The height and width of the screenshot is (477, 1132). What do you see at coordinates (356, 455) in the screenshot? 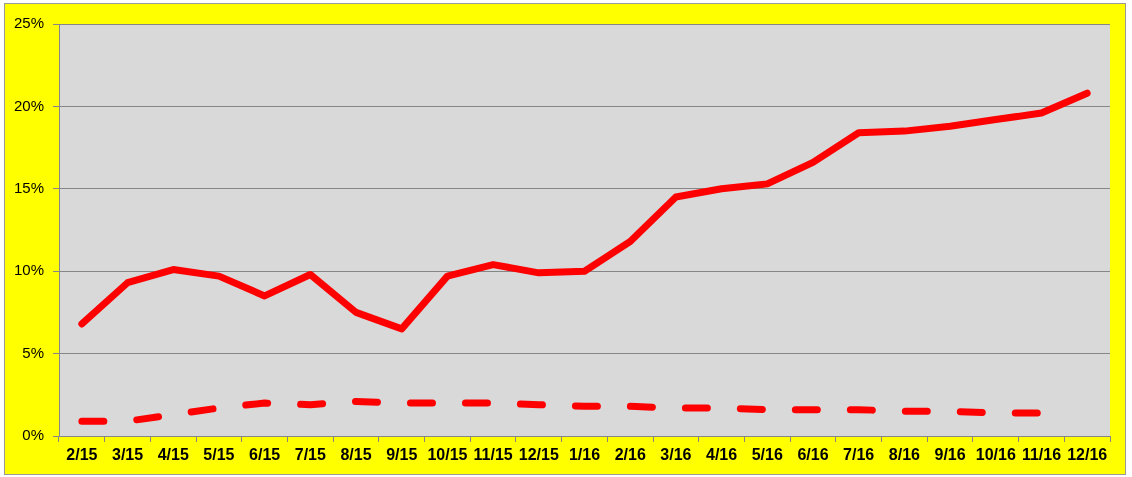
I see `x-tick-label: 8/15` at bounding box center [356, 455].